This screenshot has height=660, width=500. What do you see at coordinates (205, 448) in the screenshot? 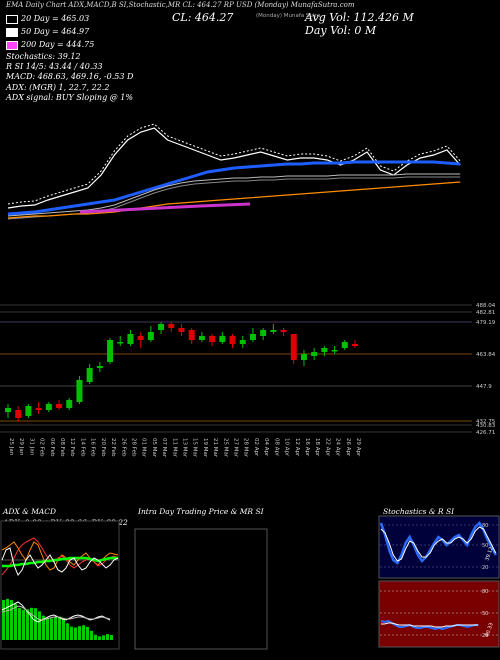
I see `date-tick-label: 19 Mar` at bounding box center [205, 448].